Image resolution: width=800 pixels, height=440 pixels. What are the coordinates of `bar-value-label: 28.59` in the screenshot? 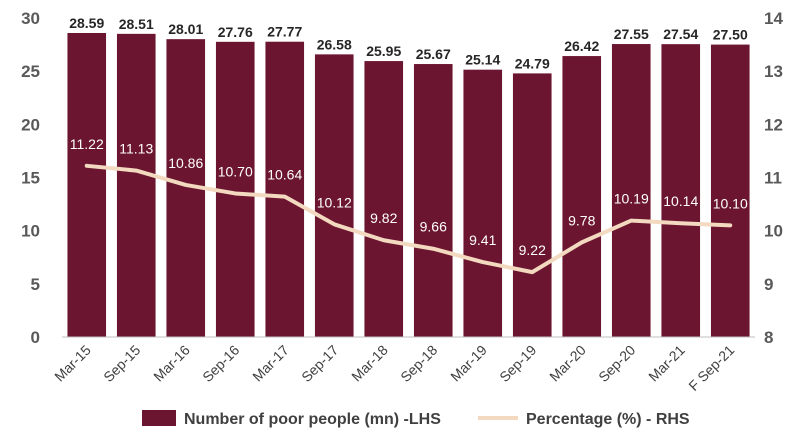 It's located at (86, 23).